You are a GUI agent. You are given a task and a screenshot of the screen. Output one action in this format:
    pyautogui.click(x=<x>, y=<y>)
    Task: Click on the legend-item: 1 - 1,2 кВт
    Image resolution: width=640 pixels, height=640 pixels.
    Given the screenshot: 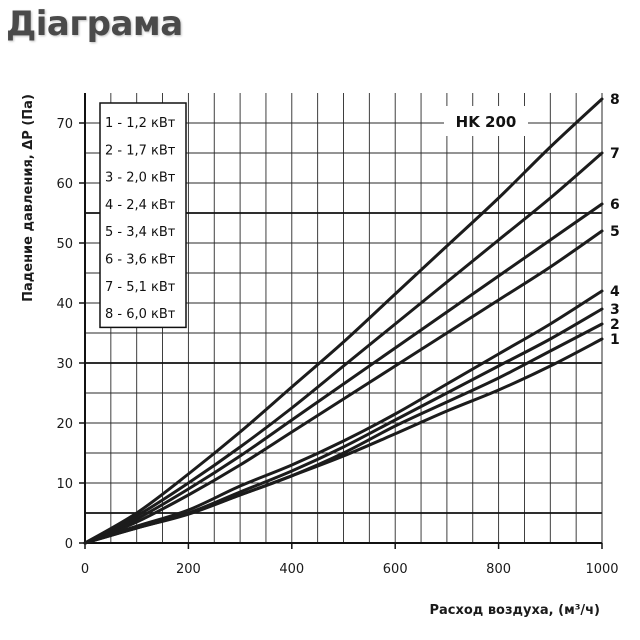 What is the action you would take?
    pyautogui.click(x=140, y=123)
    